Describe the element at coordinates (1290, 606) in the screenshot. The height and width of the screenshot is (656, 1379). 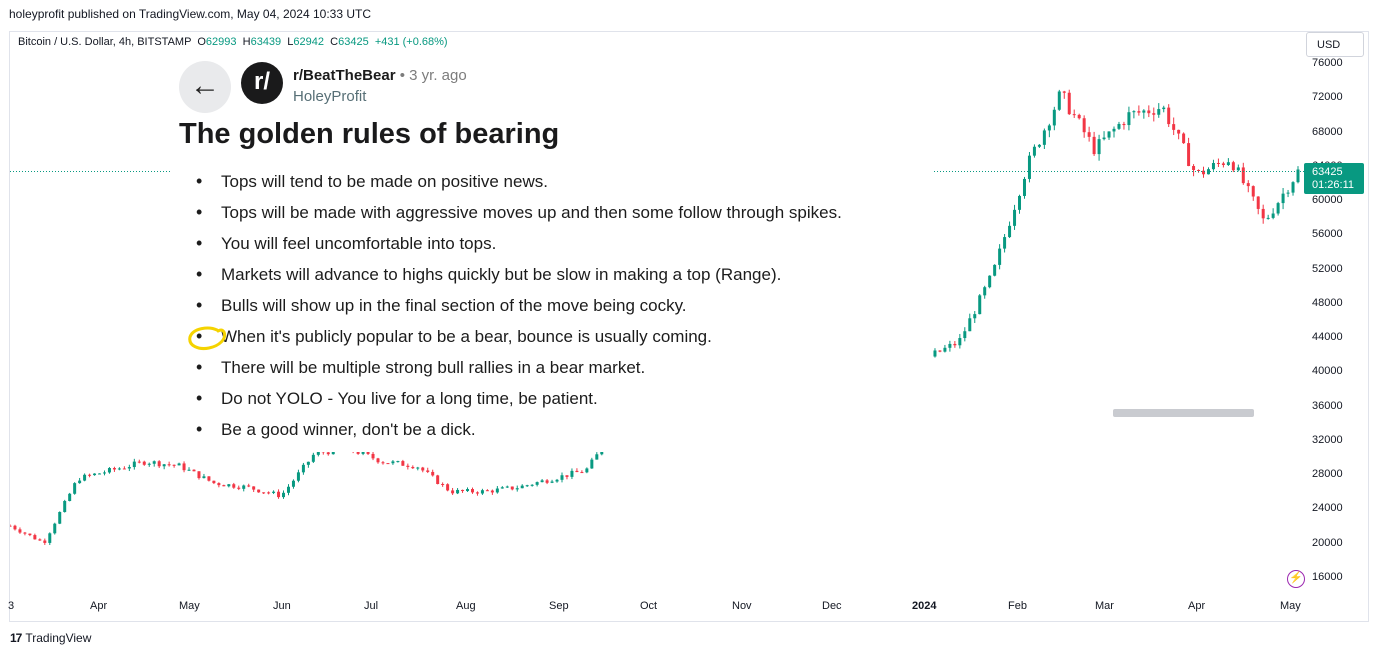
I see `time-axis-label: May` at that location.